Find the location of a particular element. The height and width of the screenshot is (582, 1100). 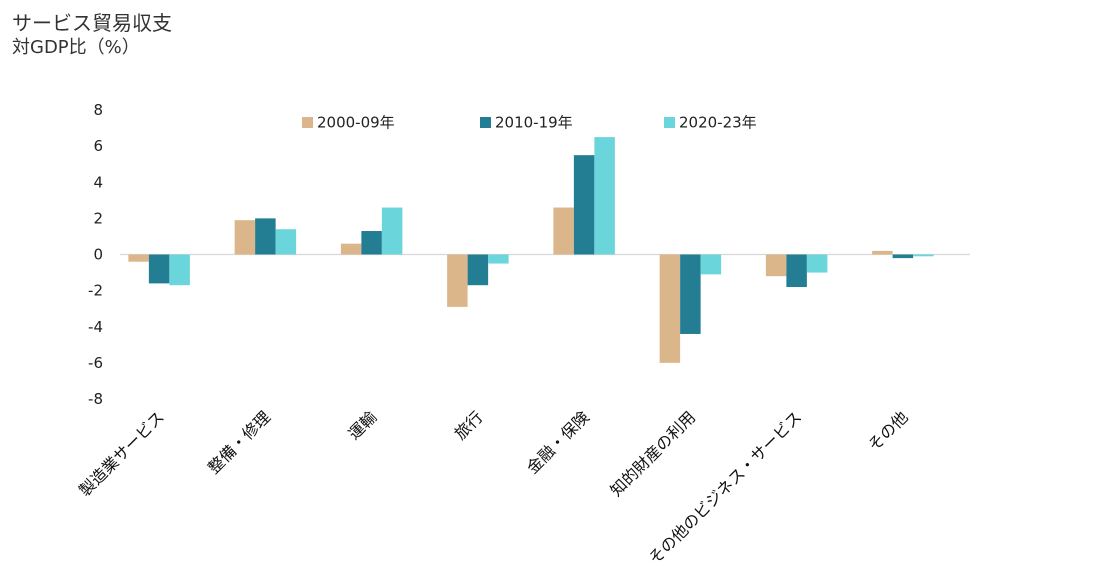

chart-titles: サービス貿易収支 対GDP比（%） is located at coordinates (92, 35).